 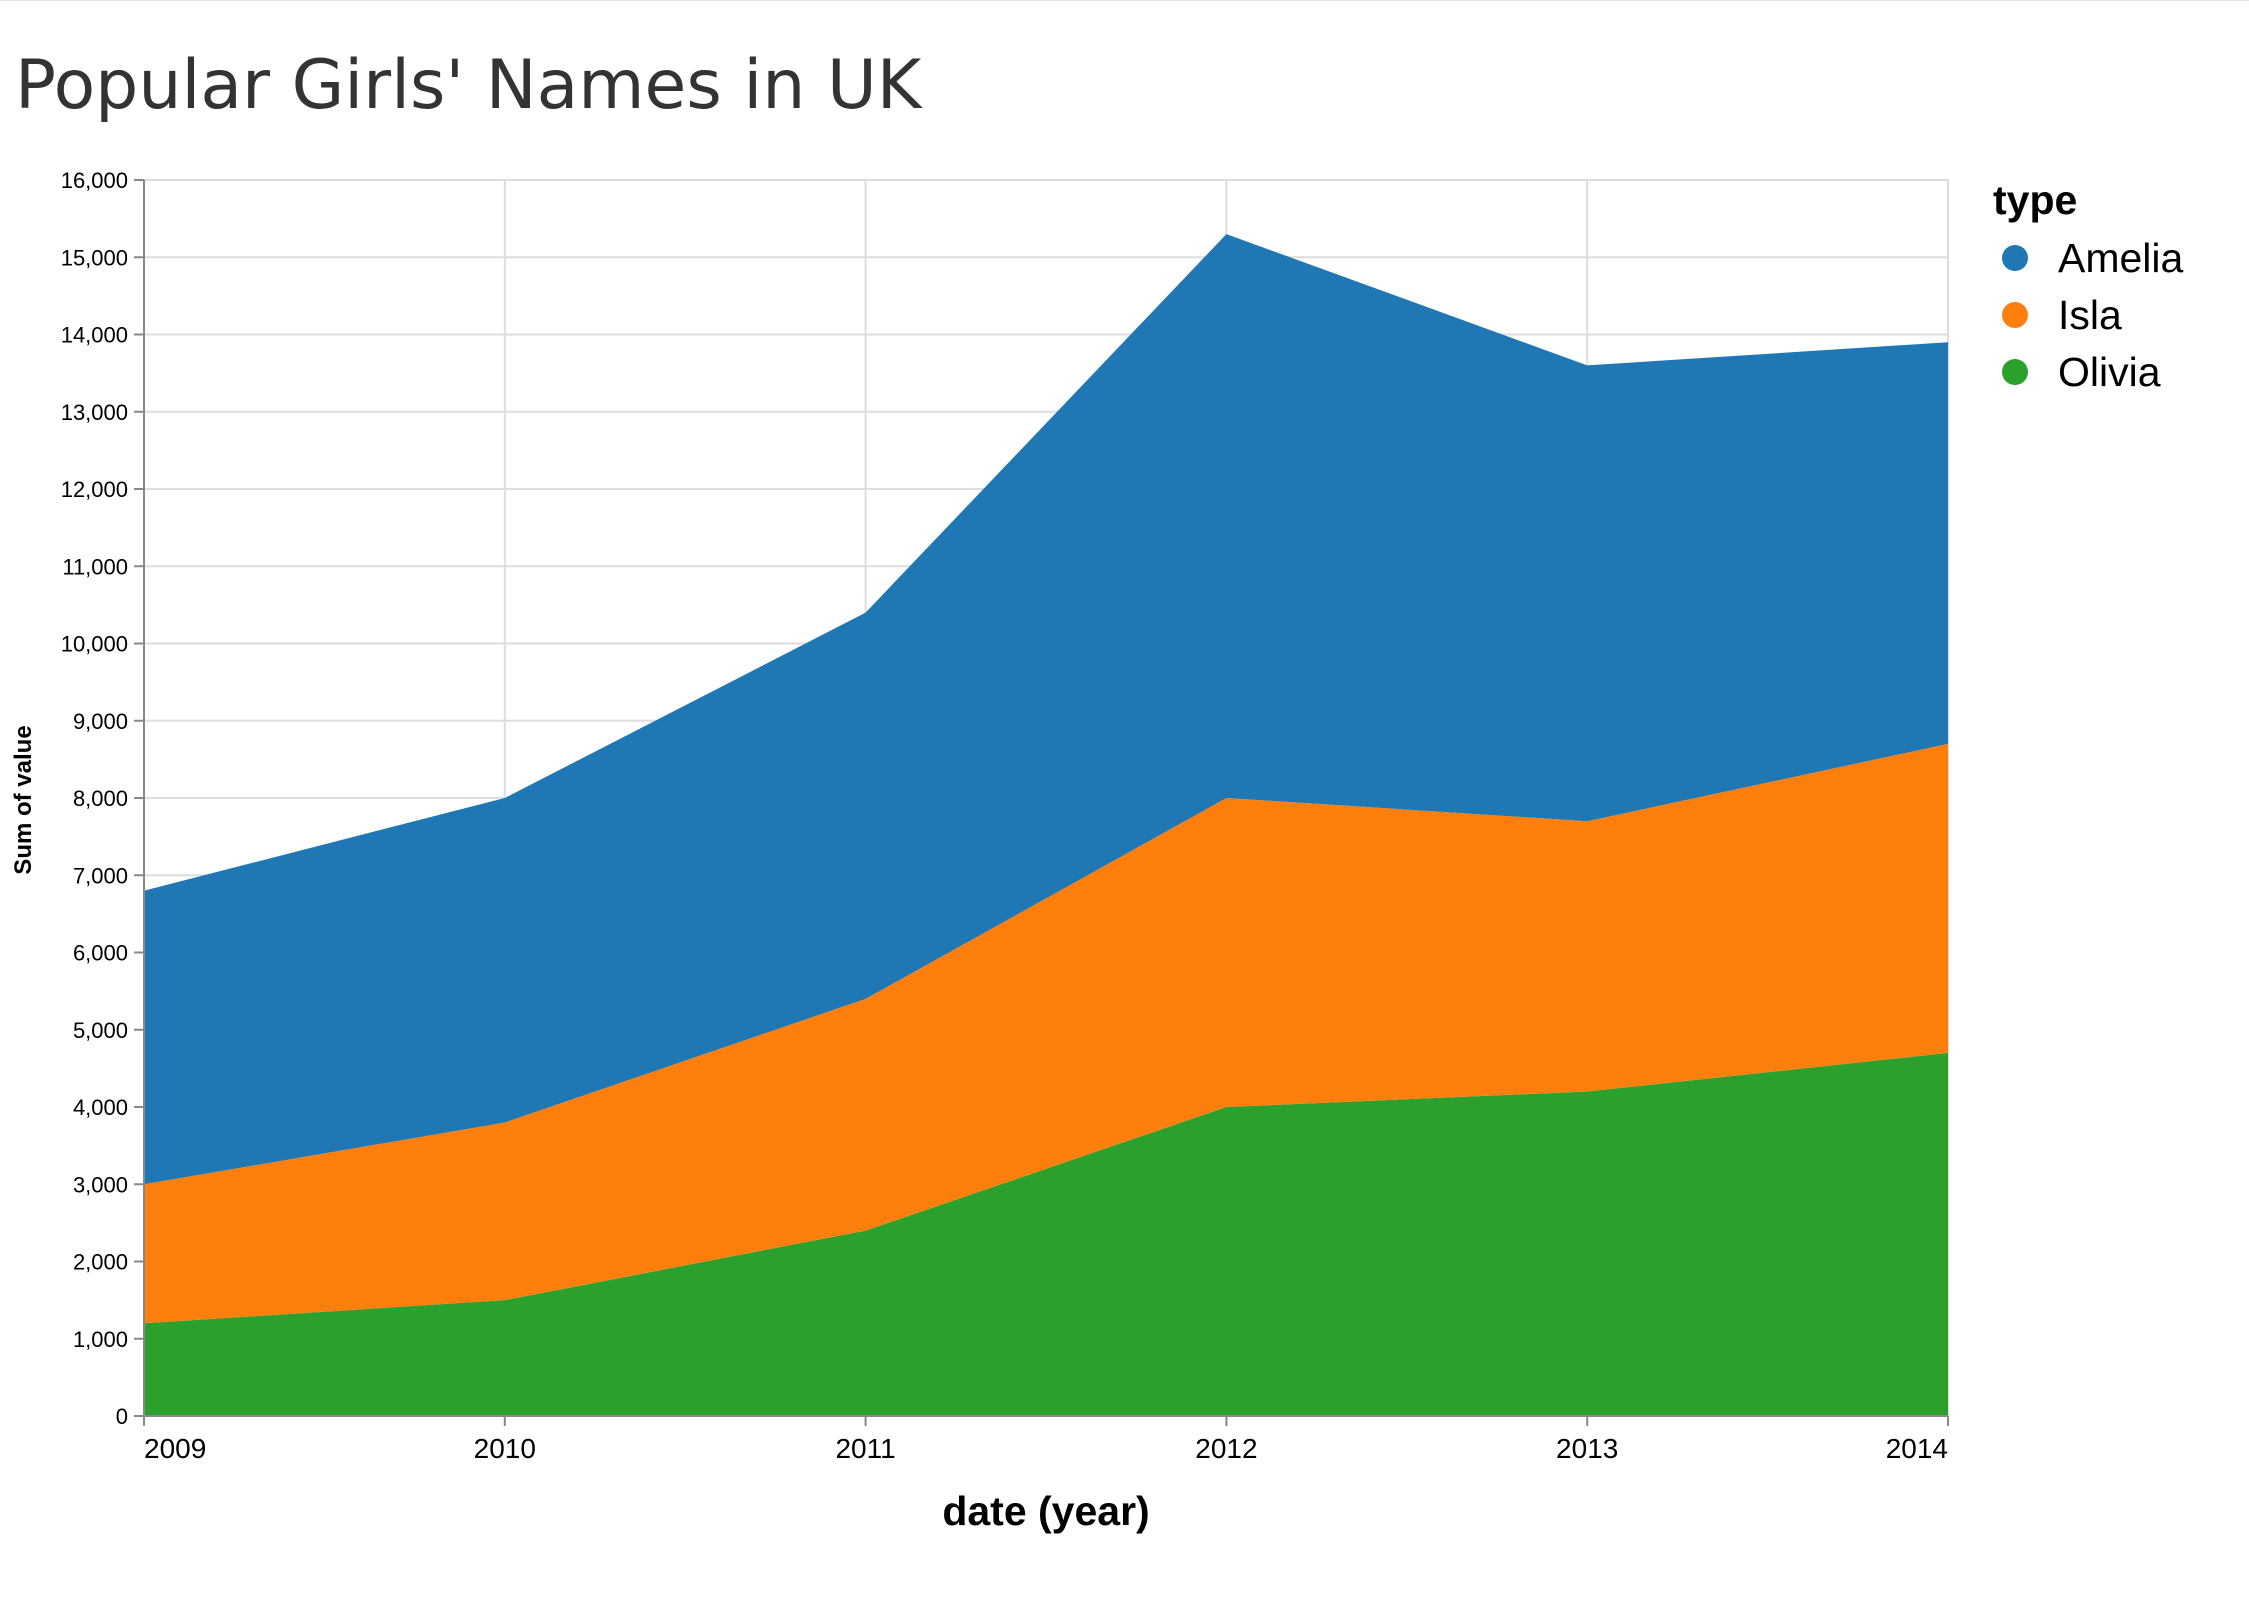 I want to click on x-axis-title: date (year), so click(x=1045, y=1511).